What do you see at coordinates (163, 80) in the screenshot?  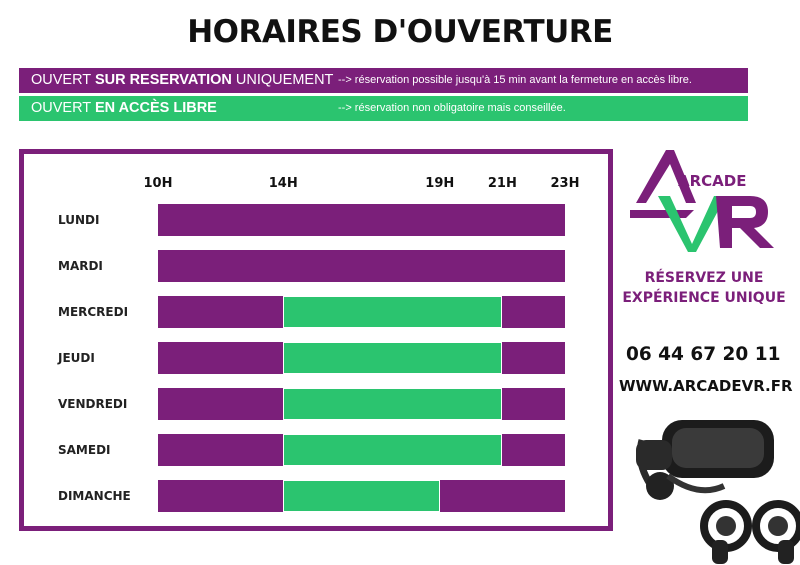 I see `legend-reservation-bold: SUR RESERVATION` at bounding box center [163, 80].